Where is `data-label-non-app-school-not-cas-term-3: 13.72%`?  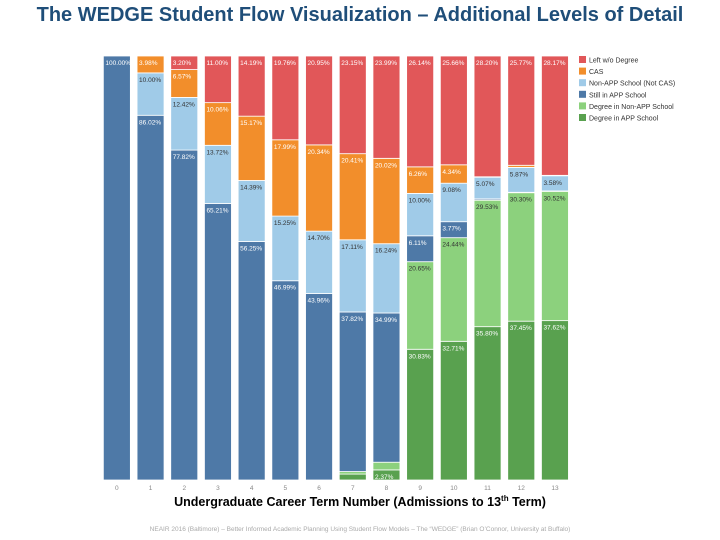 data-label-non-app-school-not-cas-term-3: 13.72% is located at coordinates (217, 152).